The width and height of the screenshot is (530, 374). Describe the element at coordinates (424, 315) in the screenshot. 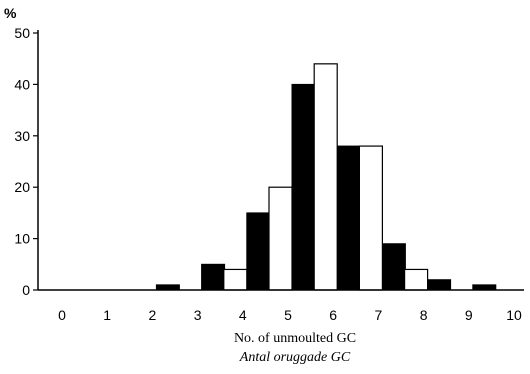

I see `x-tick-label: 8` at that location.